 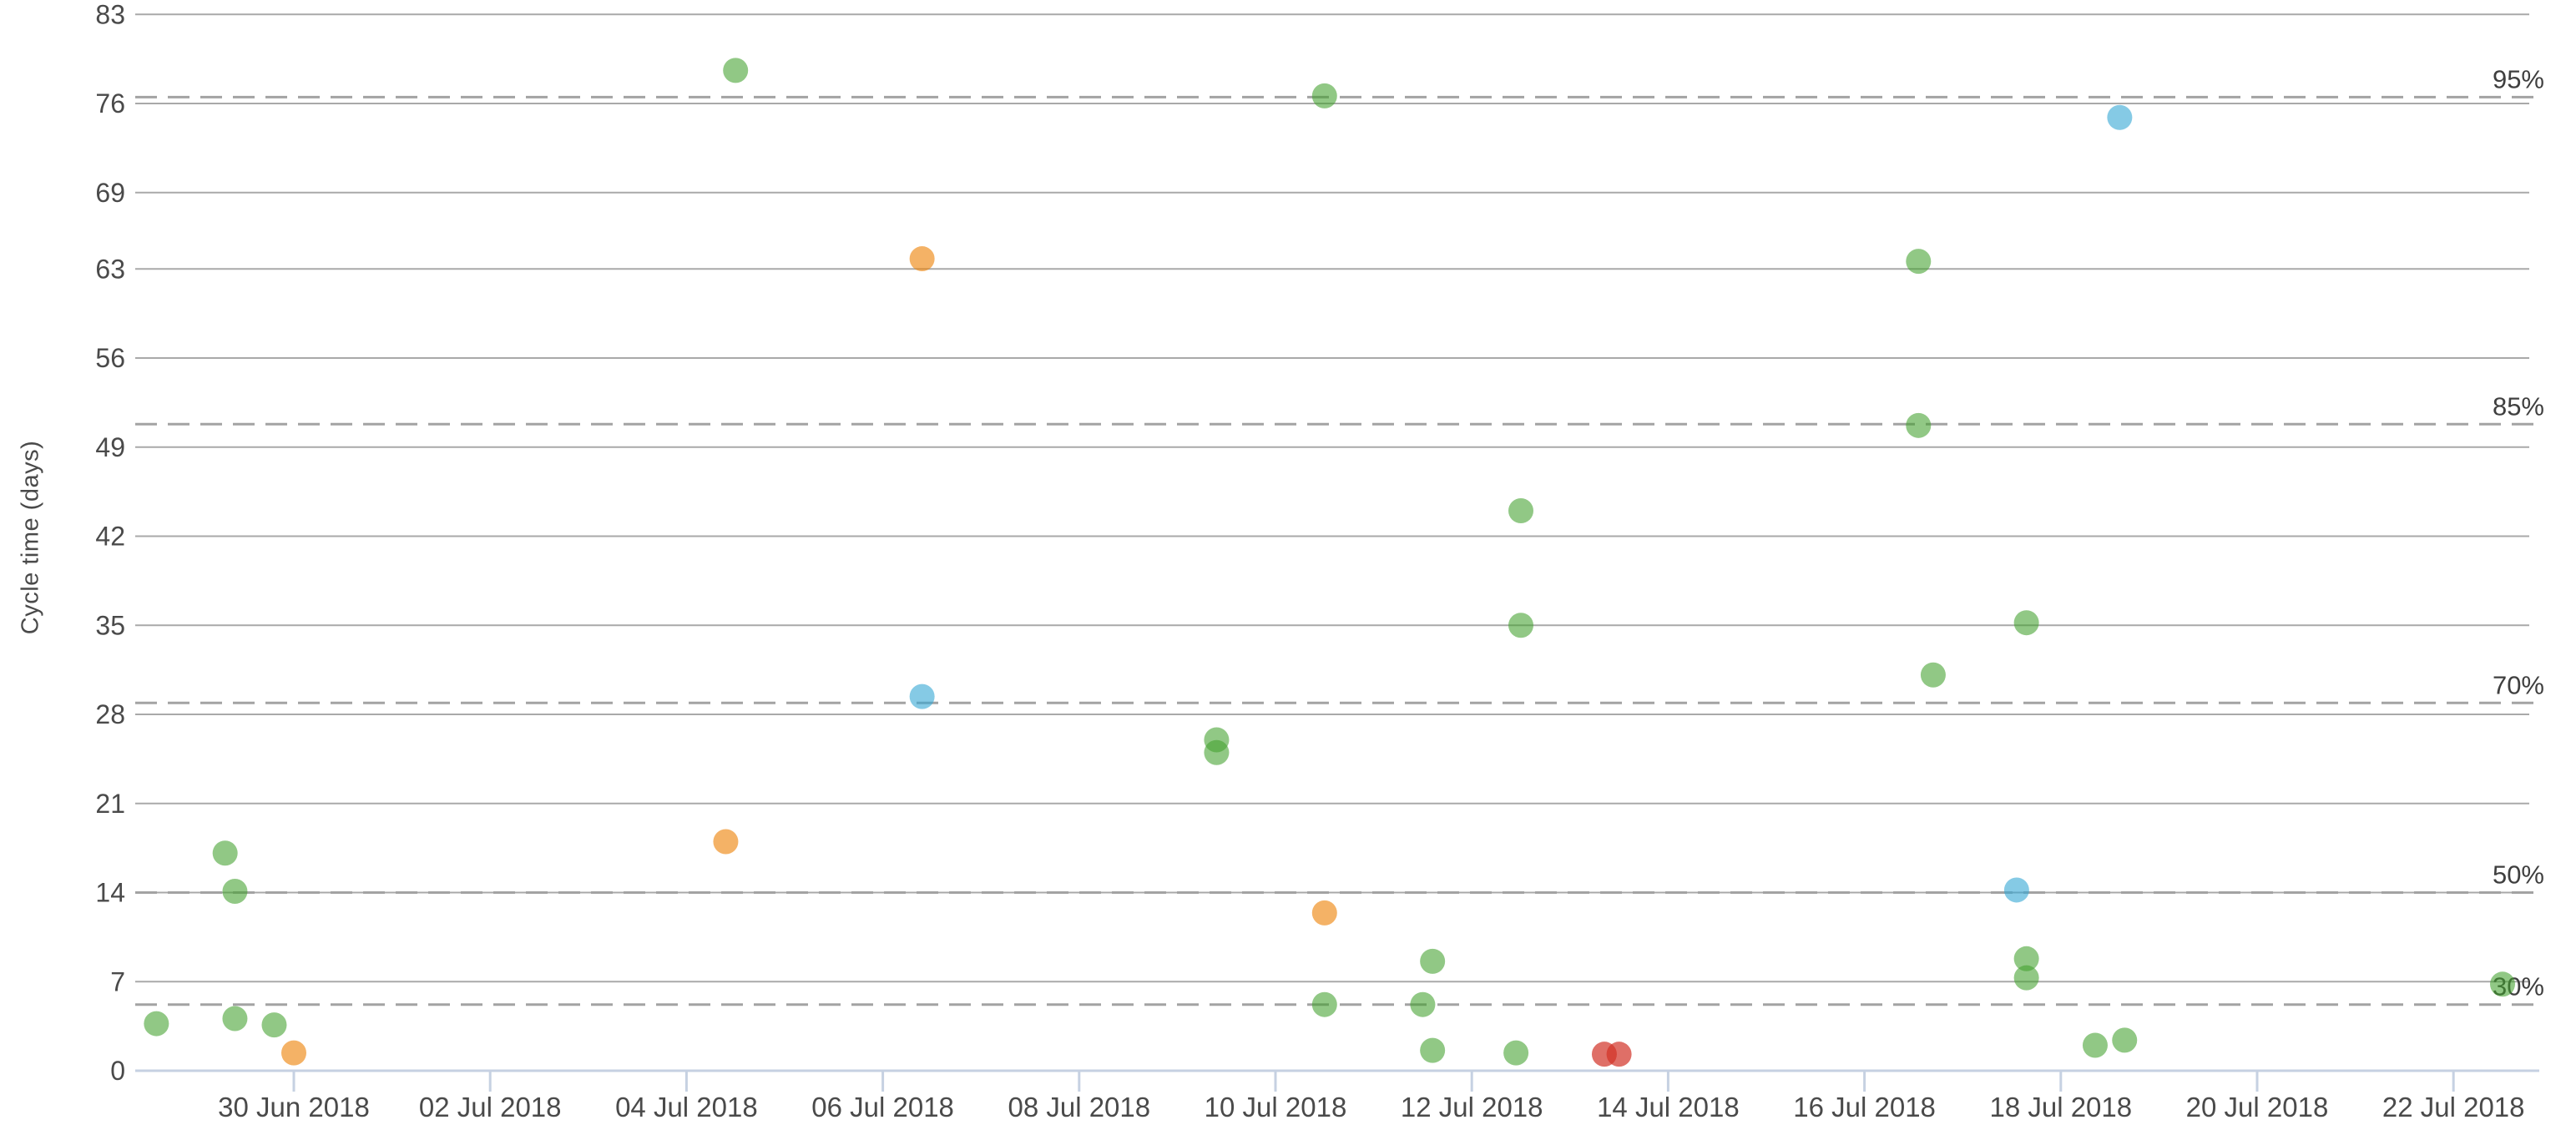 What do you see at coordinates (1668, 1107) in the screenshot?
I see `x-tick-label: 14 Jul 2018` at bounding box center [1668, 1107].